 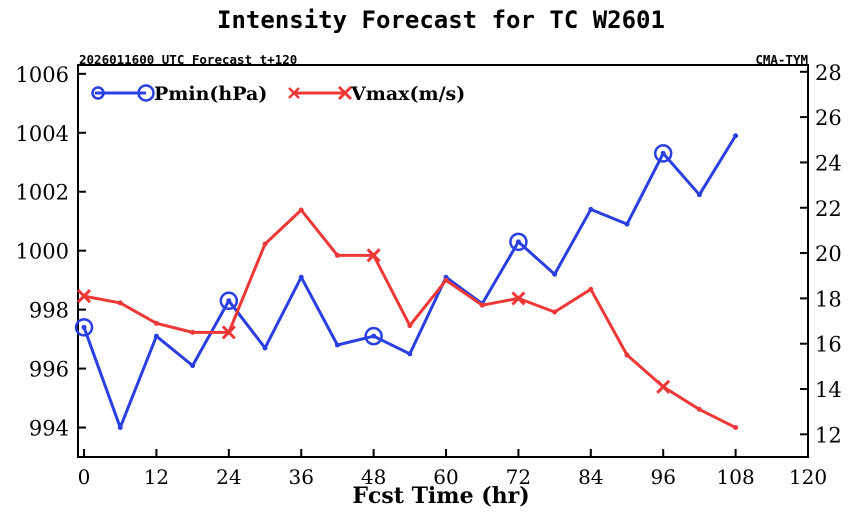 What do you see at coordinates (42, 134) in the screenshot?
I see `y-left-tick-label: 1004` at bounding box center [42, 134].